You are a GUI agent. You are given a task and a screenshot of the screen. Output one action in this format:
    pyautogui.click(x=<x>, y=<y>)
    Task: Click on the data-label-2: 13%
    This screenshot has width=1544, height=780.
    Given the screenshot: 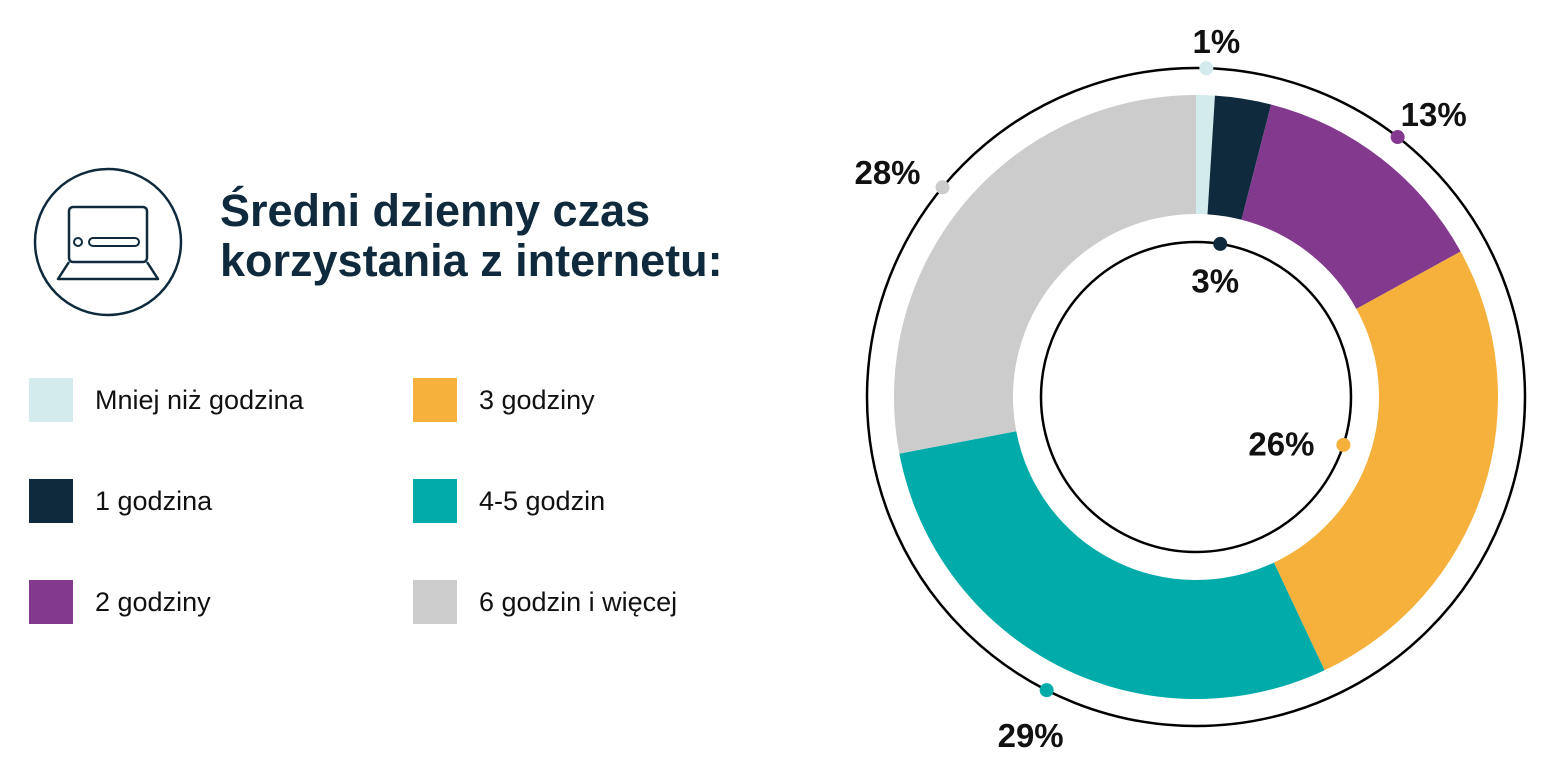 What is the action you would take?
    pyautogui.click(x=1434, y=114)
    